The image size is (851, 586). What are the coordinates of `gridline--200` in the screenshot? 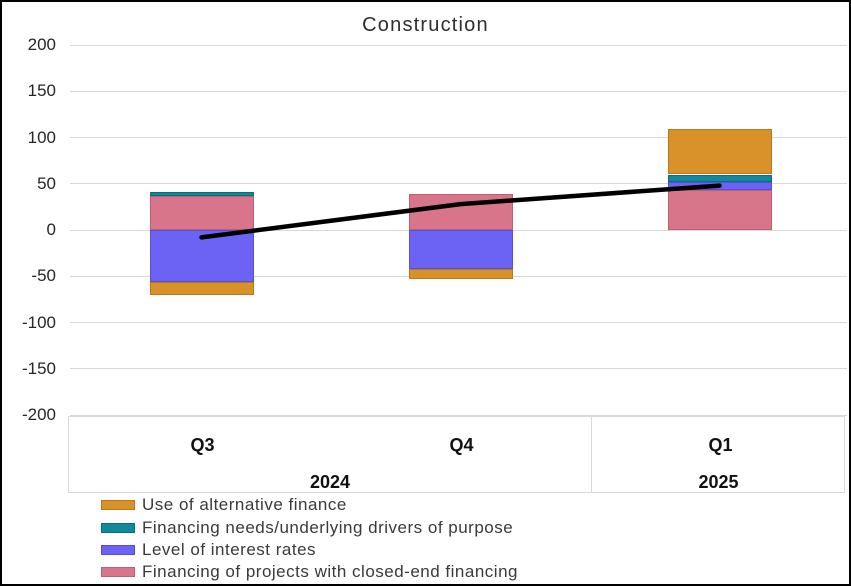 It's located at (458, 415).